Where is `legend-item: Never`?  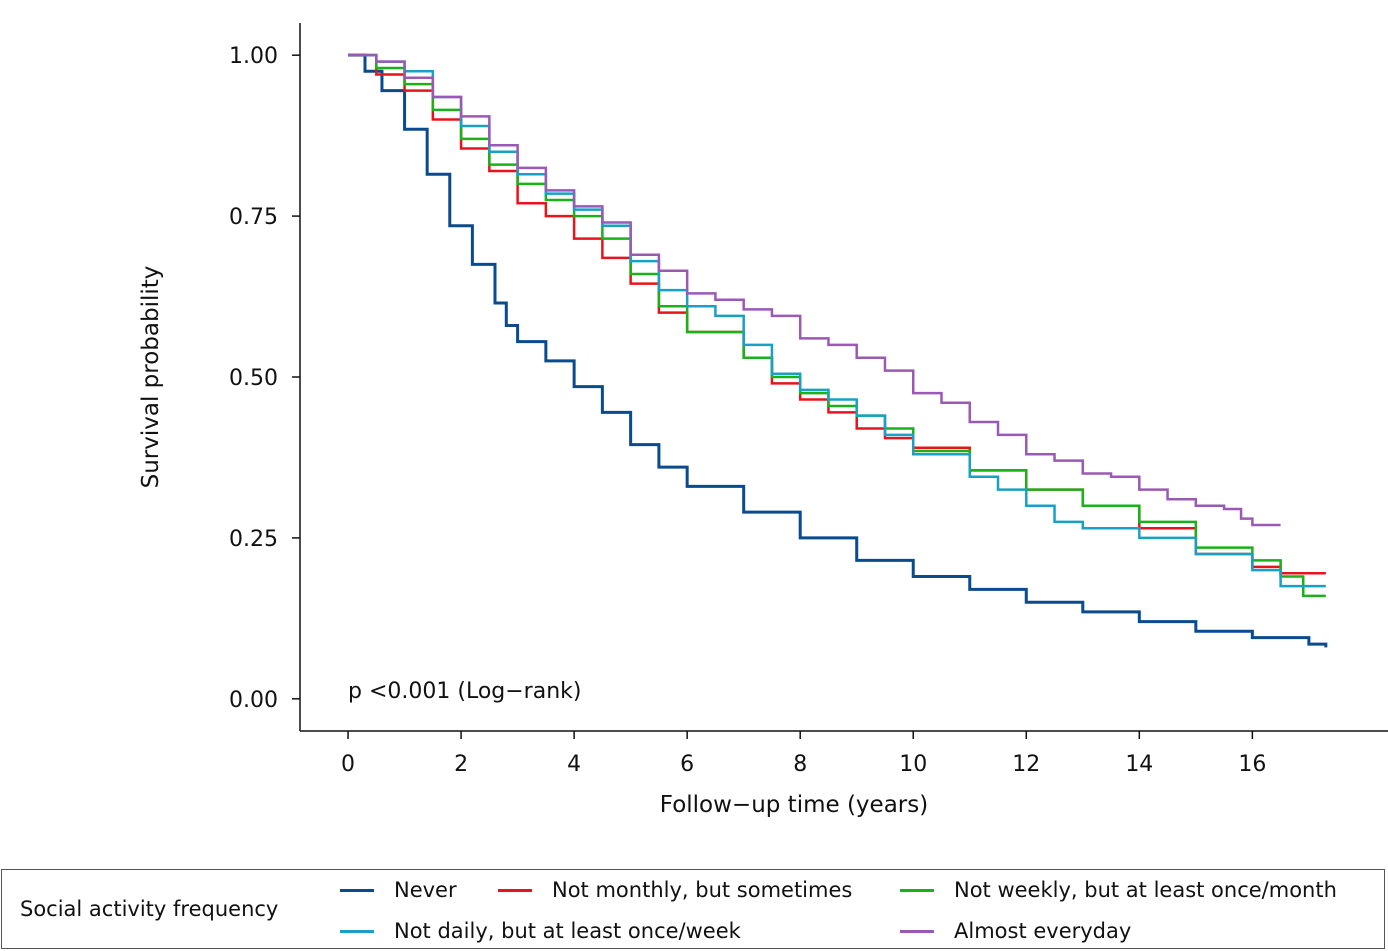 legend-item: Never is located at coordinates (398, 890).